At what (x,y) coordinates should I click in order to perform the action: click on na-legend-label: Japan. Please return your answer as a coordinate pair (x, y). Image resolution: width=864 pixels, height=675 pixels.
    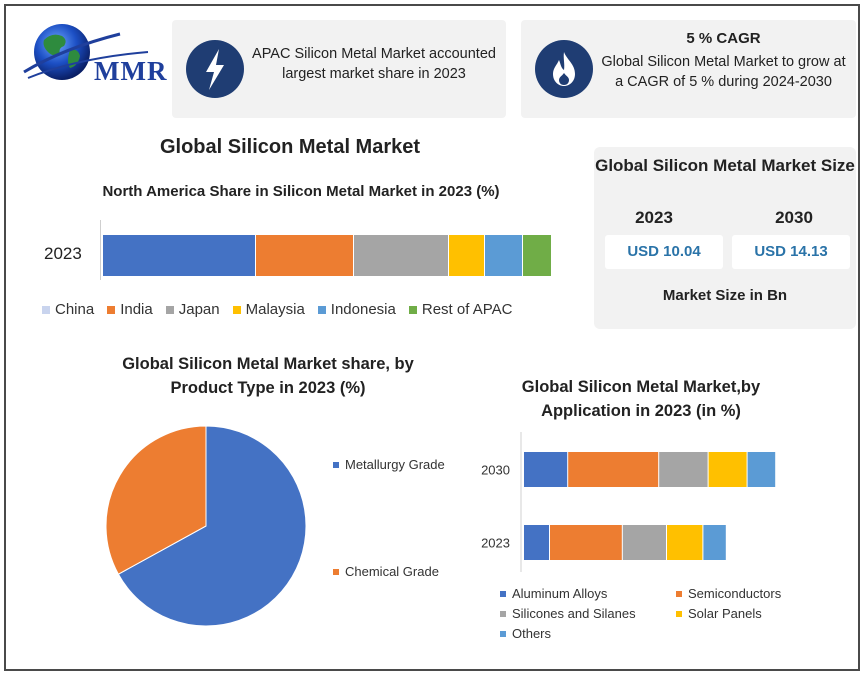
    Looking at the image, I should click on (199, 309).